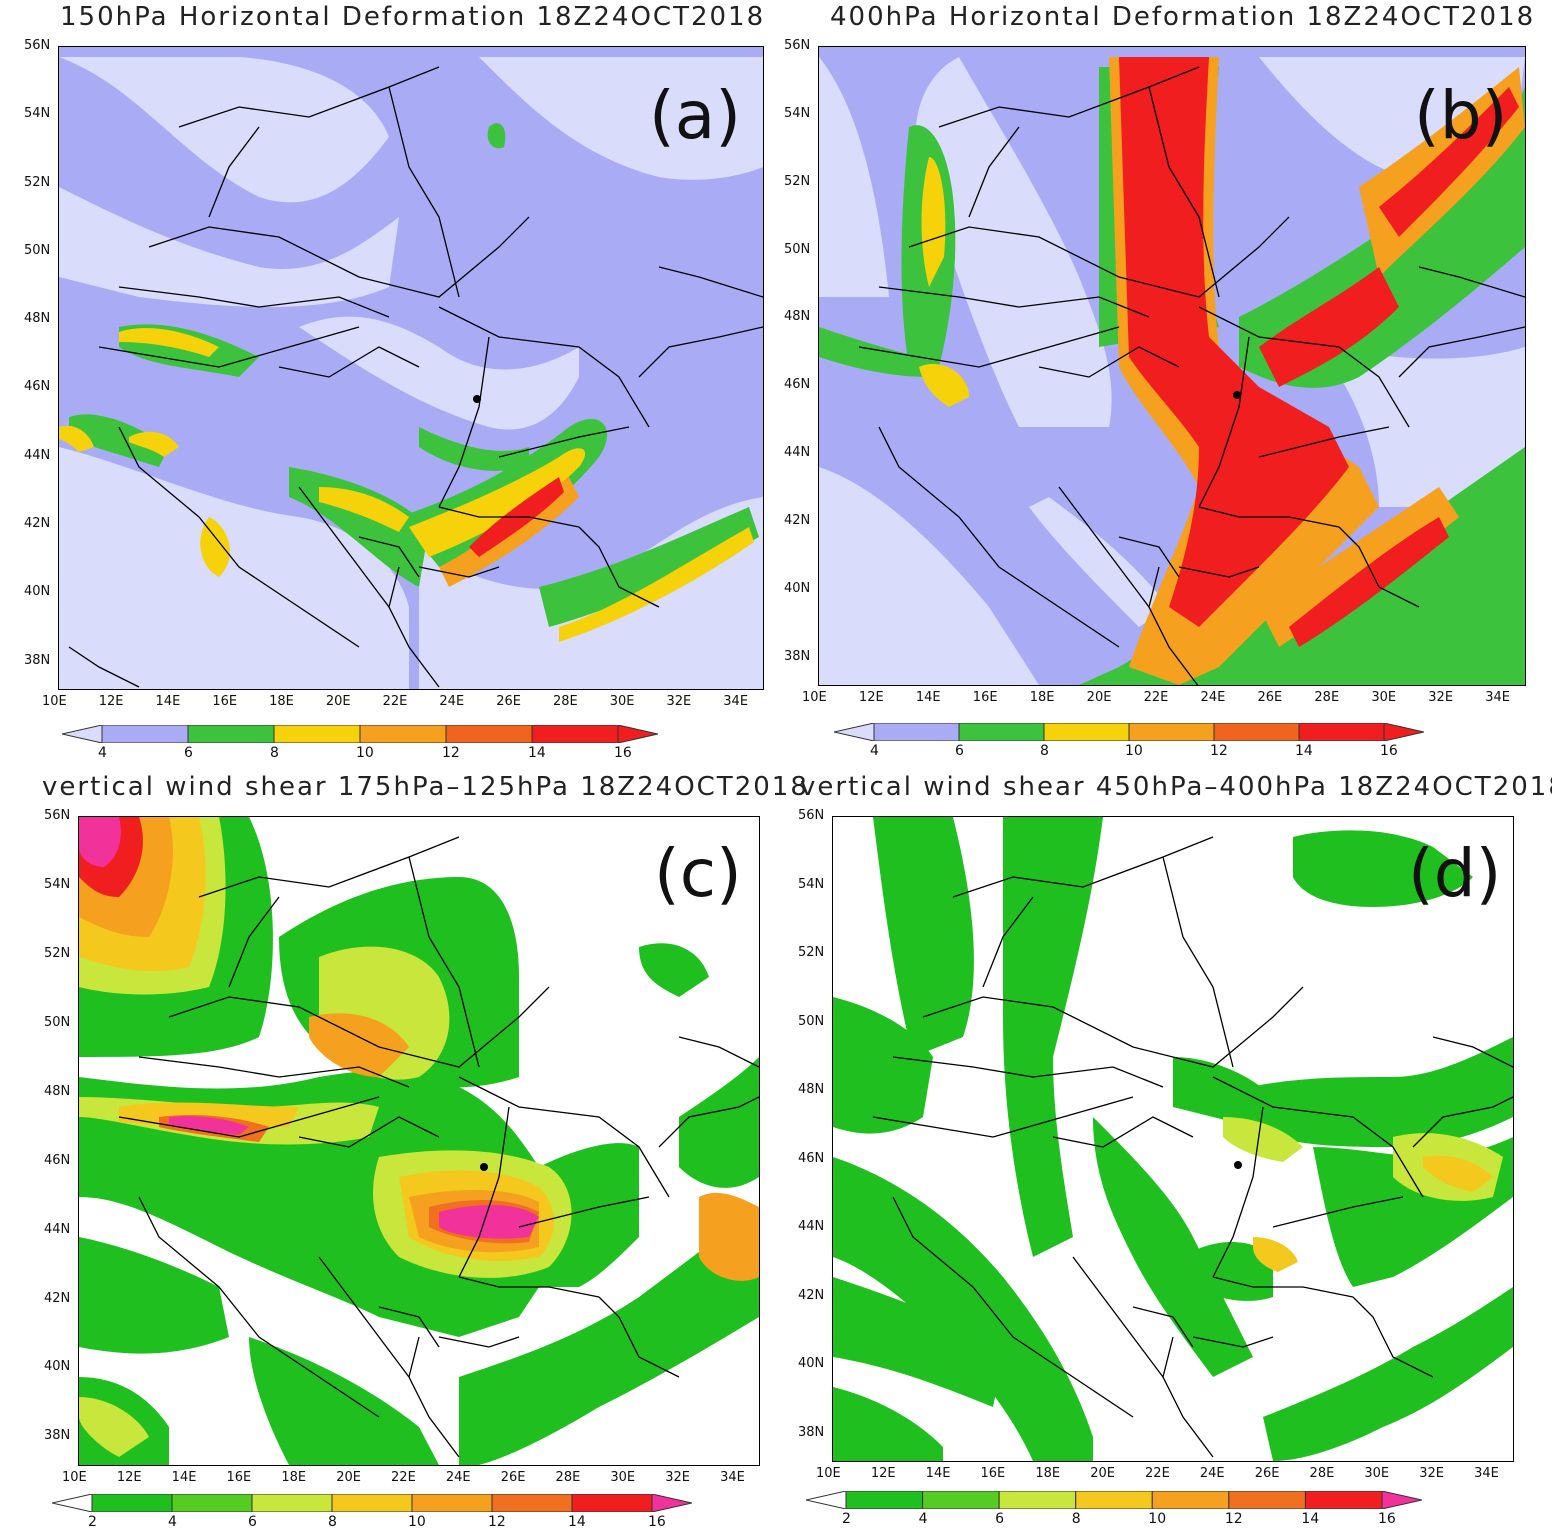 Image resolution: width=1552 pixels, height=1540 pixels. I want to click on lon-tick-a: 16E, so click(225, 701).